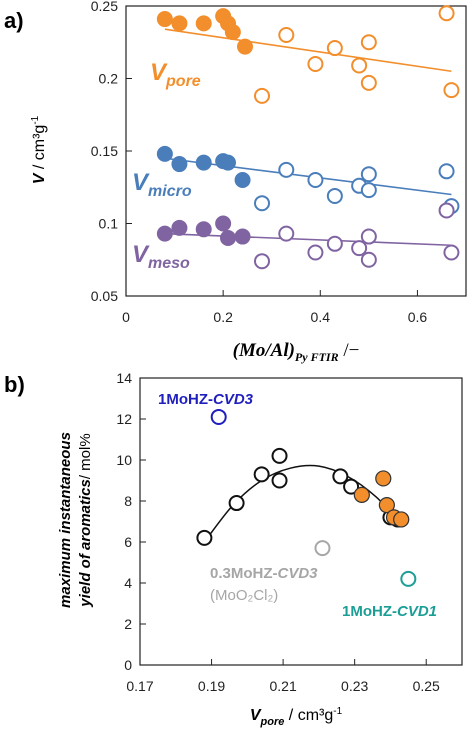 The width and height of the screenshot is (474, 745). Describe the element at coordinates (128, 542) in the screenshot. I see `y-tick-label: 6` at that location.